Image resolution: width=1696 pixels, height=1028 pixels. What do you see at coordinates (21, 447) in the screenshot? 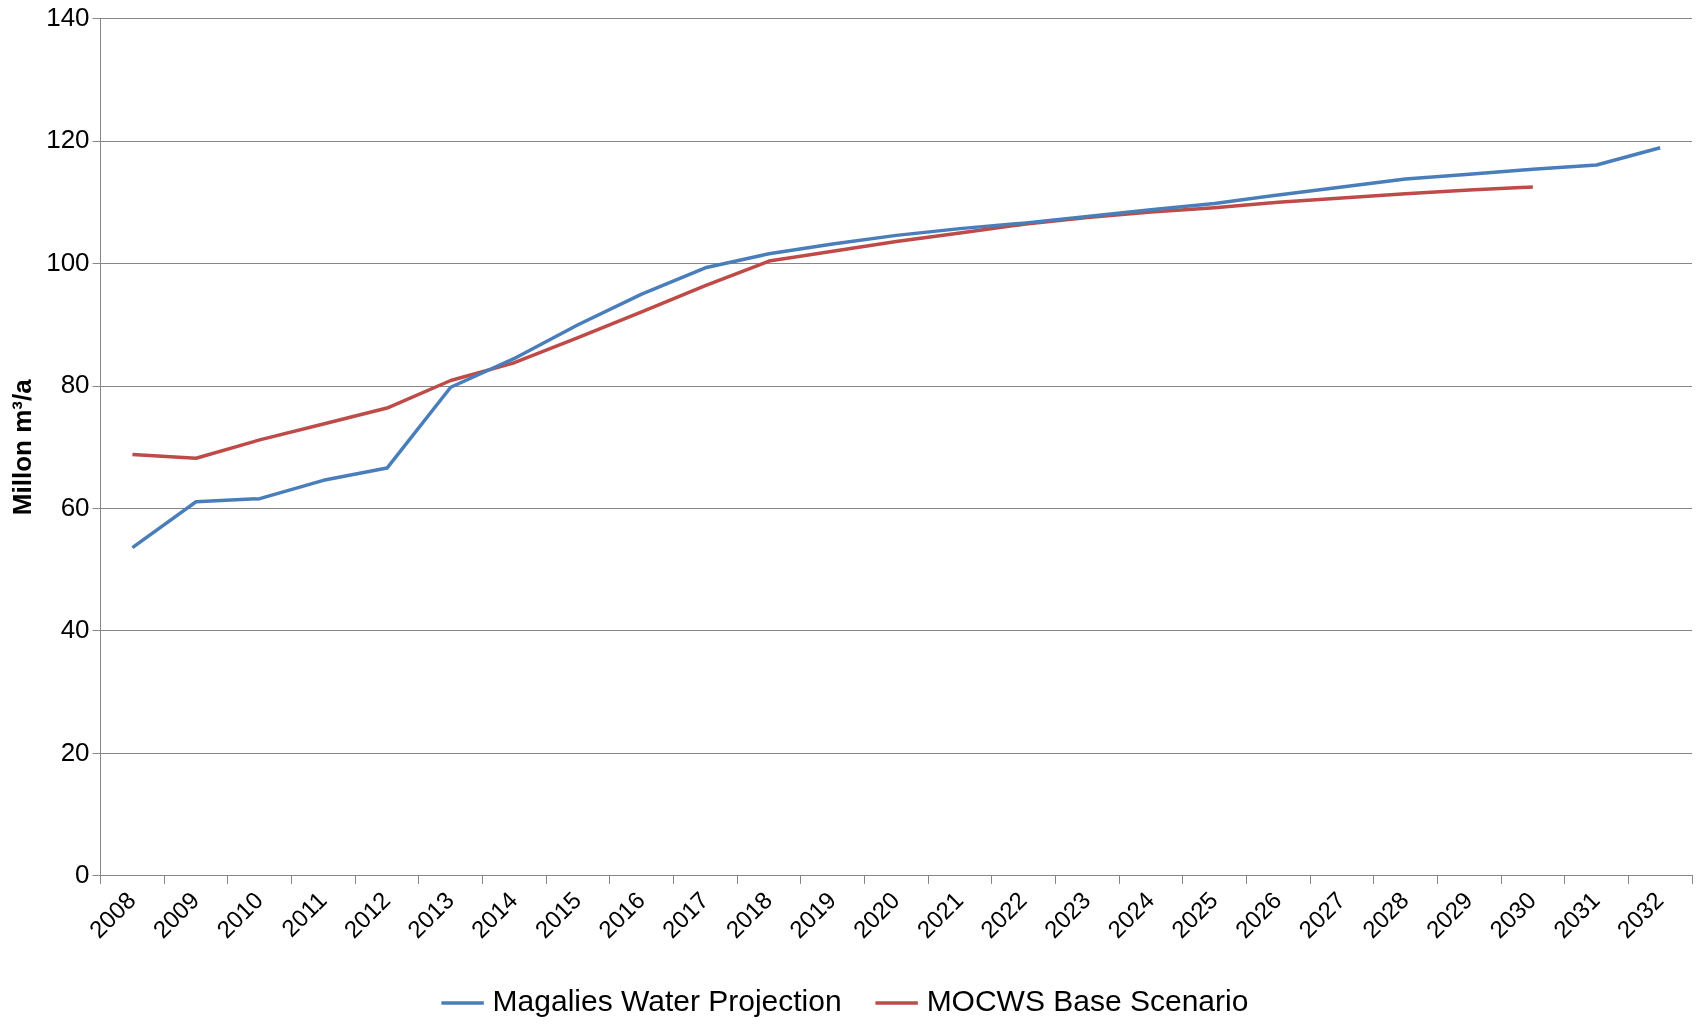
I see `y-axis-title: Millon m³/a` at bounding box center [21, 447].